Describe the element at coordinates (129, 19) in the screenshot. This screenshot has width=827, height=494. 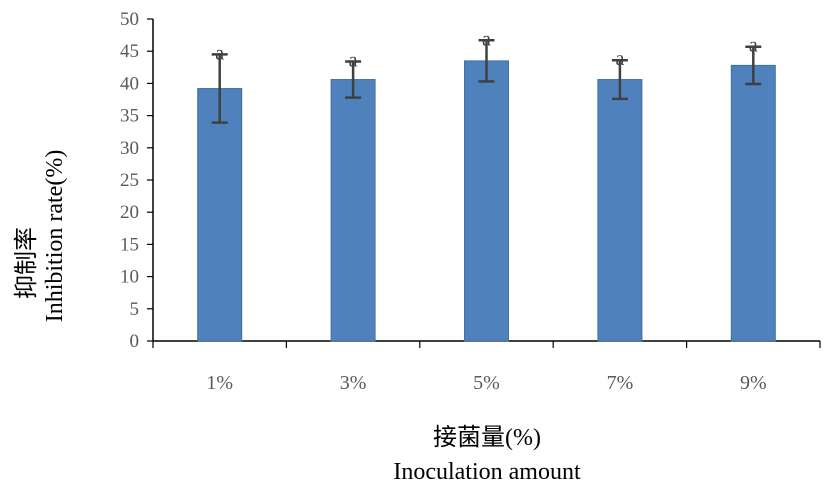
I see `y-tick-label: 50` at that location.